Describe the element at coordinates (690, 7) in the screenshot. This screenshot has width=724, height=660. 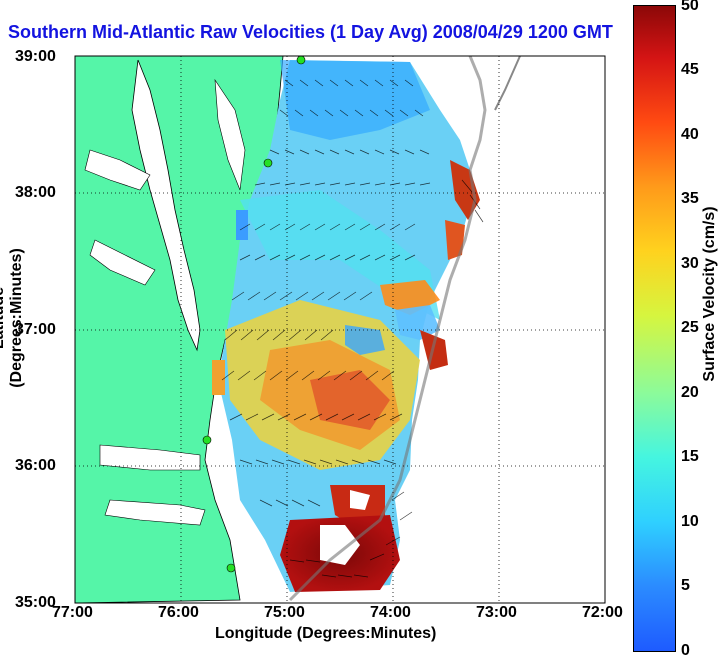
I see `colorbar-tick: 50` at that location.